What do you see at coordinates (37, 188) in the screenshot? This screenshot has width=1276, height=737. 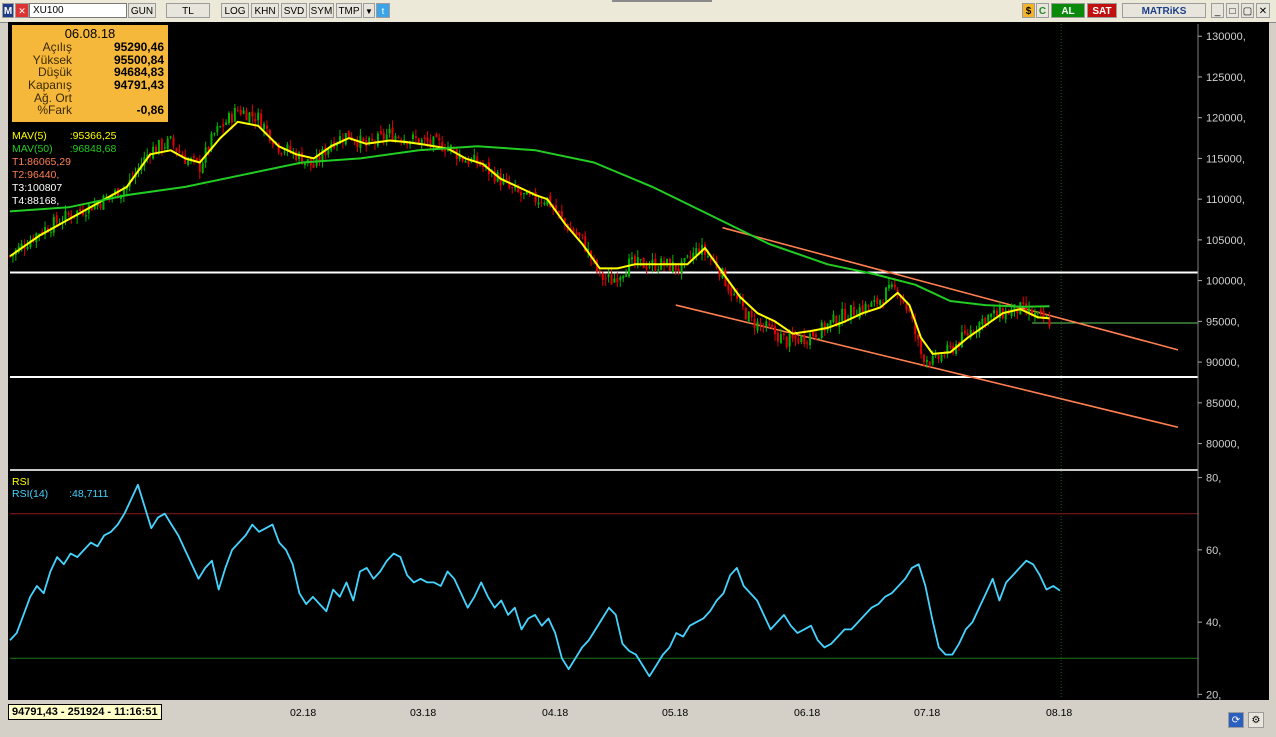 I see `legend-t3: T3:100807` at bounding box center [37, 188].